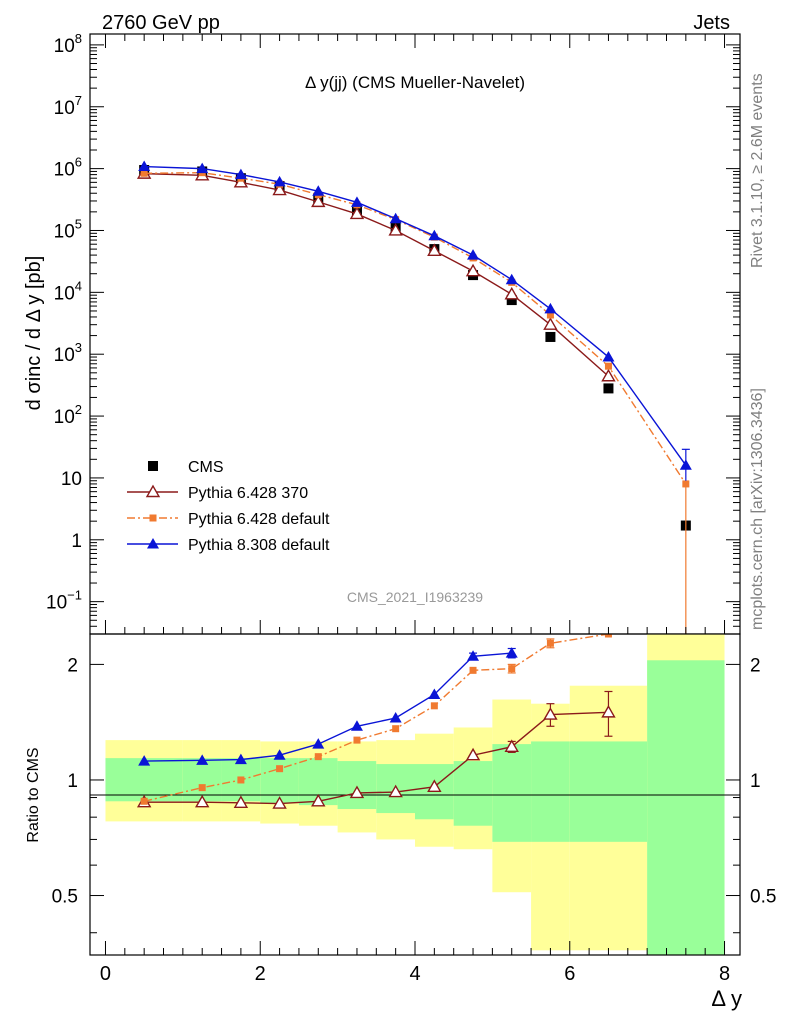 The image size is (786, 1024). Describe the element at coordinates (34, 333) in the screenshot. I see `main-ylabel: d σinc / d Δ y [pb]` at that location.